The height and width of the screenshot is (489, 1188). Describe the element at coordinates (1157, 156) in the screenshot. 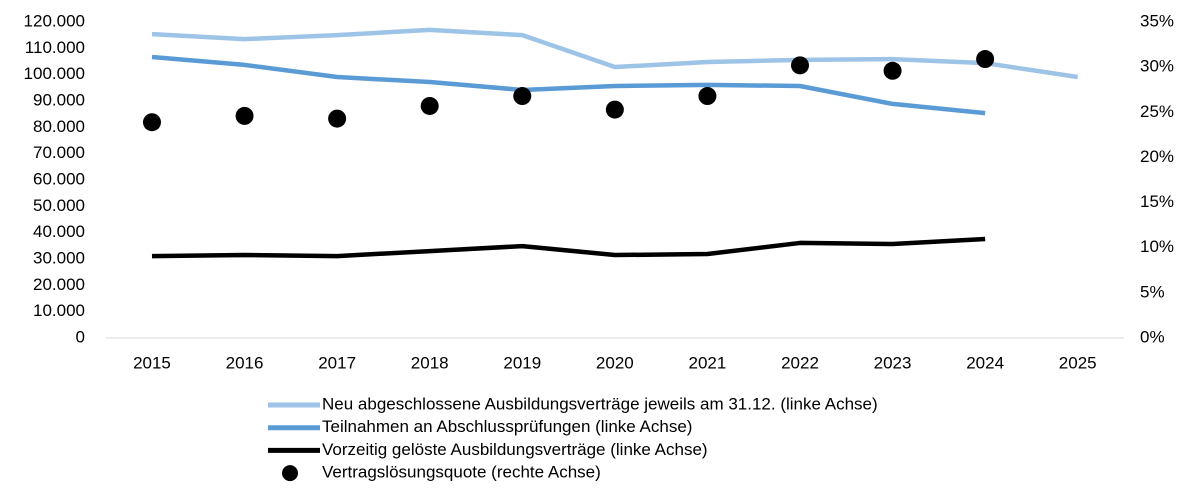

I see `y2-tick-label: 20%` at that location.